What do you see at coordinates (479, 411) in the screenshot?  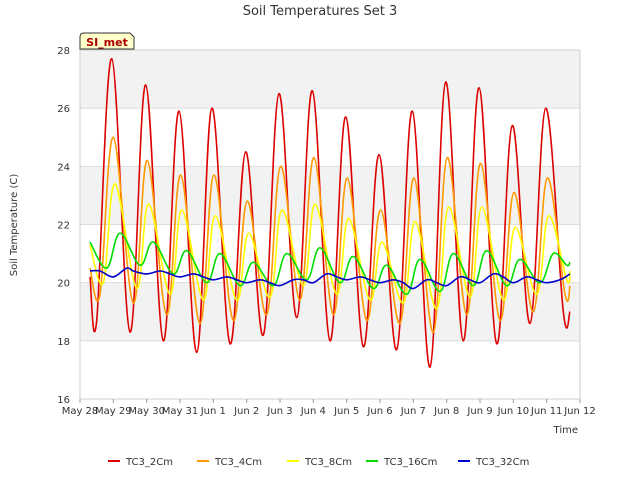 I see `x-tick-label: Jun 9` at bounding box center [479, 411].